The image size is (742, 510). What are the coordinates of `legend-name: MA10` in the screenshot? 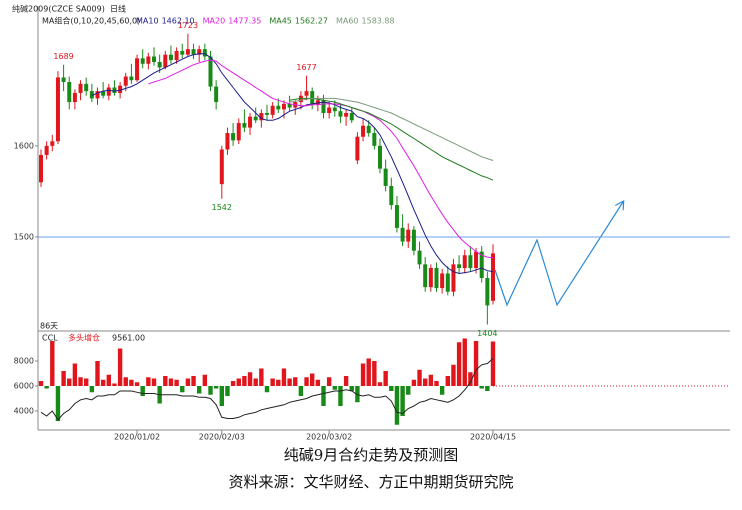 It's located at (147, 21).